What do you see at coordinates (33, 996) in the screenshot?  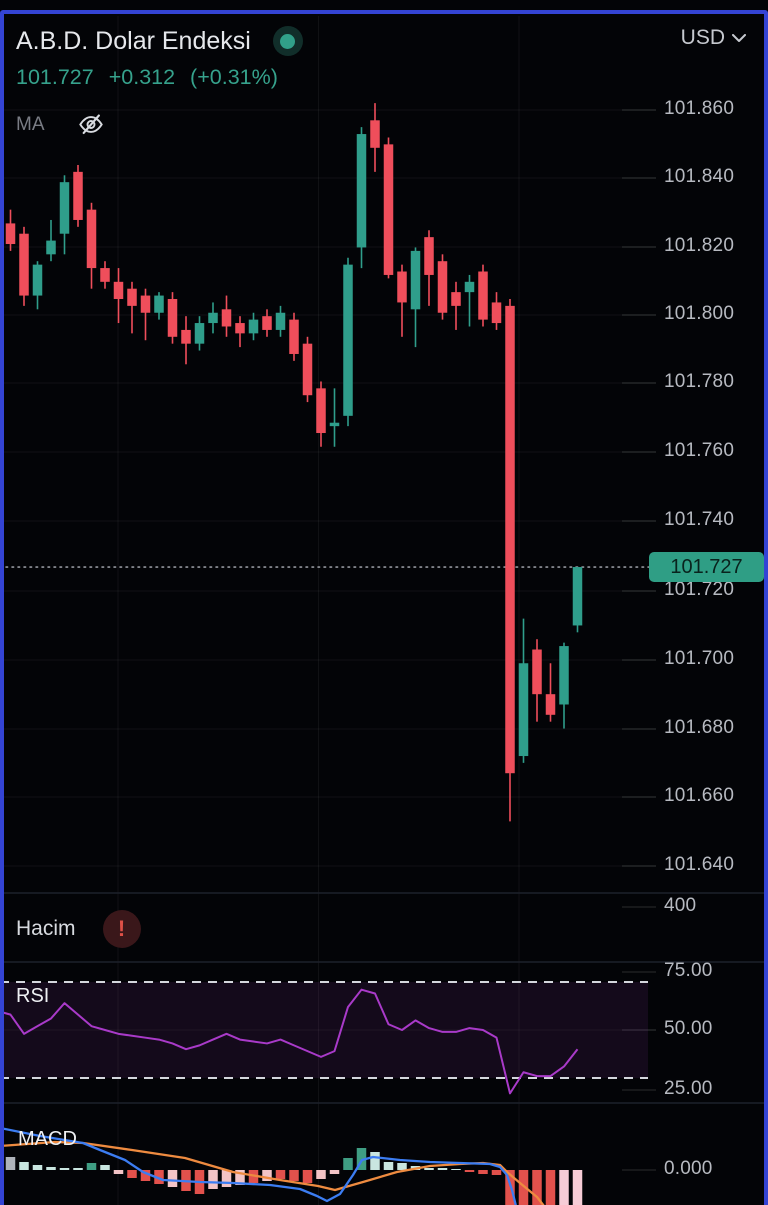 I see `rsi-pane-label: RSI` at bounding box center [33, 996].